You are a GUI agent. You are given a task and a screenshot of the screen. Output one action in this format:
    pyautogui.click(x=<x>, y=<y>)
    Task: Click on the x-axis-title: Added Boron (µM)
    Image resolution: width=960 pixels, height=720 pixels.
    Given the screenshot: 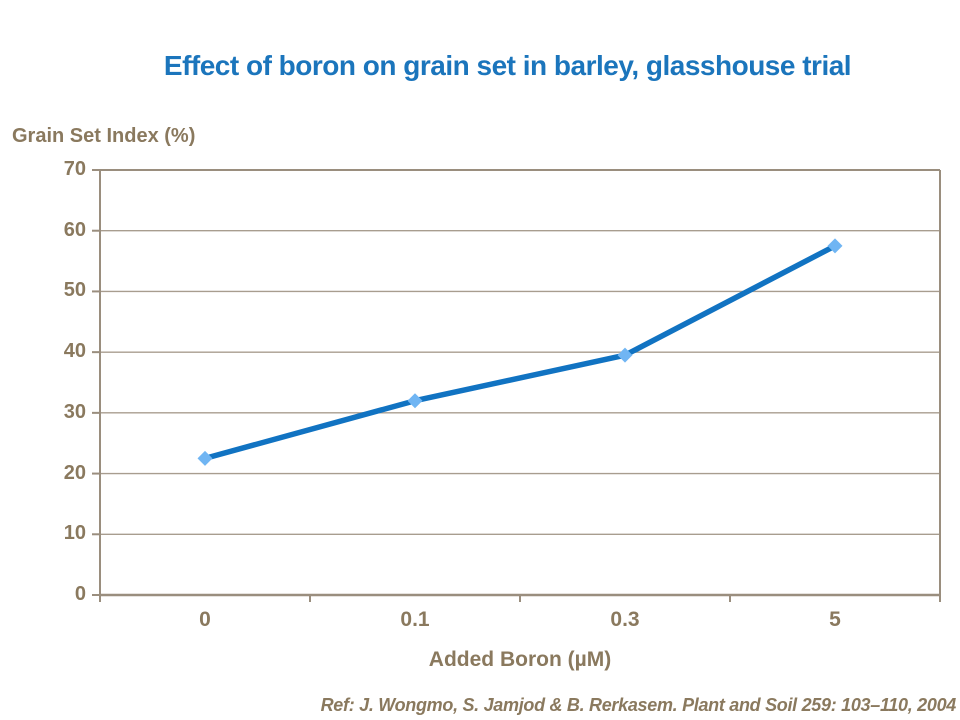 What is the action you would take?
    pyautogui.click(x=520, y=659)
    